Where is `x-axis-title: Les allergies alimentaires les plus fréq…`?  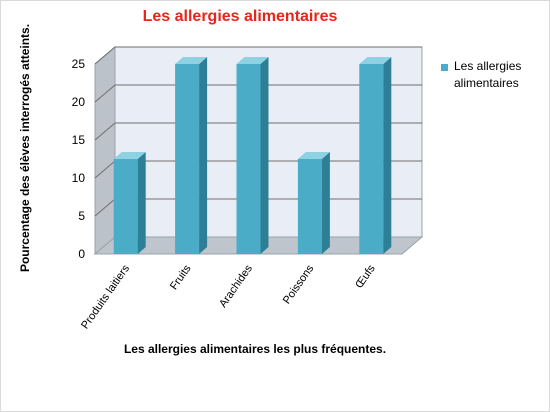 x-axis-title: Les allergies alimentaires les plus fréq… is located at coordinates (255, 349).